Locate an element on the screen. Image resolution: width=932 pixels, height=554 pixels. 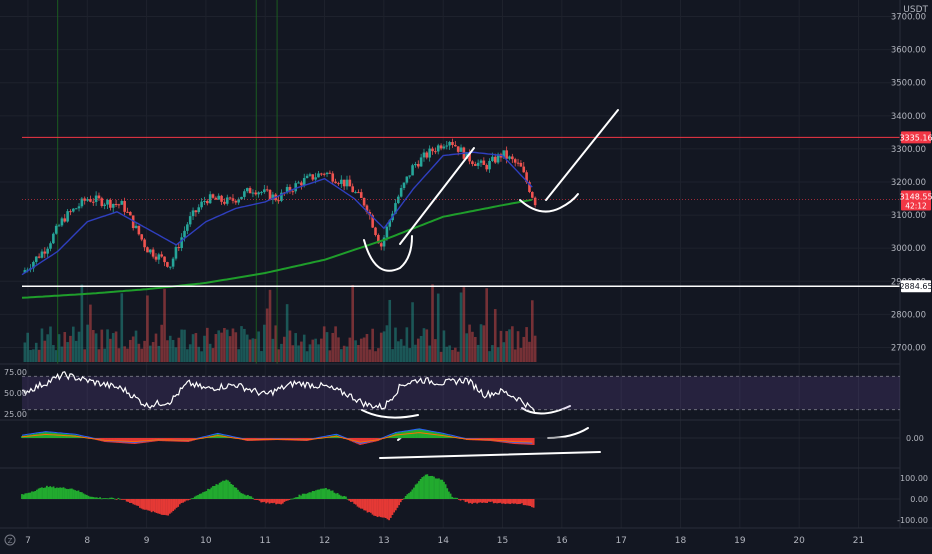
drawn-line is located at coordinates (490, 455).